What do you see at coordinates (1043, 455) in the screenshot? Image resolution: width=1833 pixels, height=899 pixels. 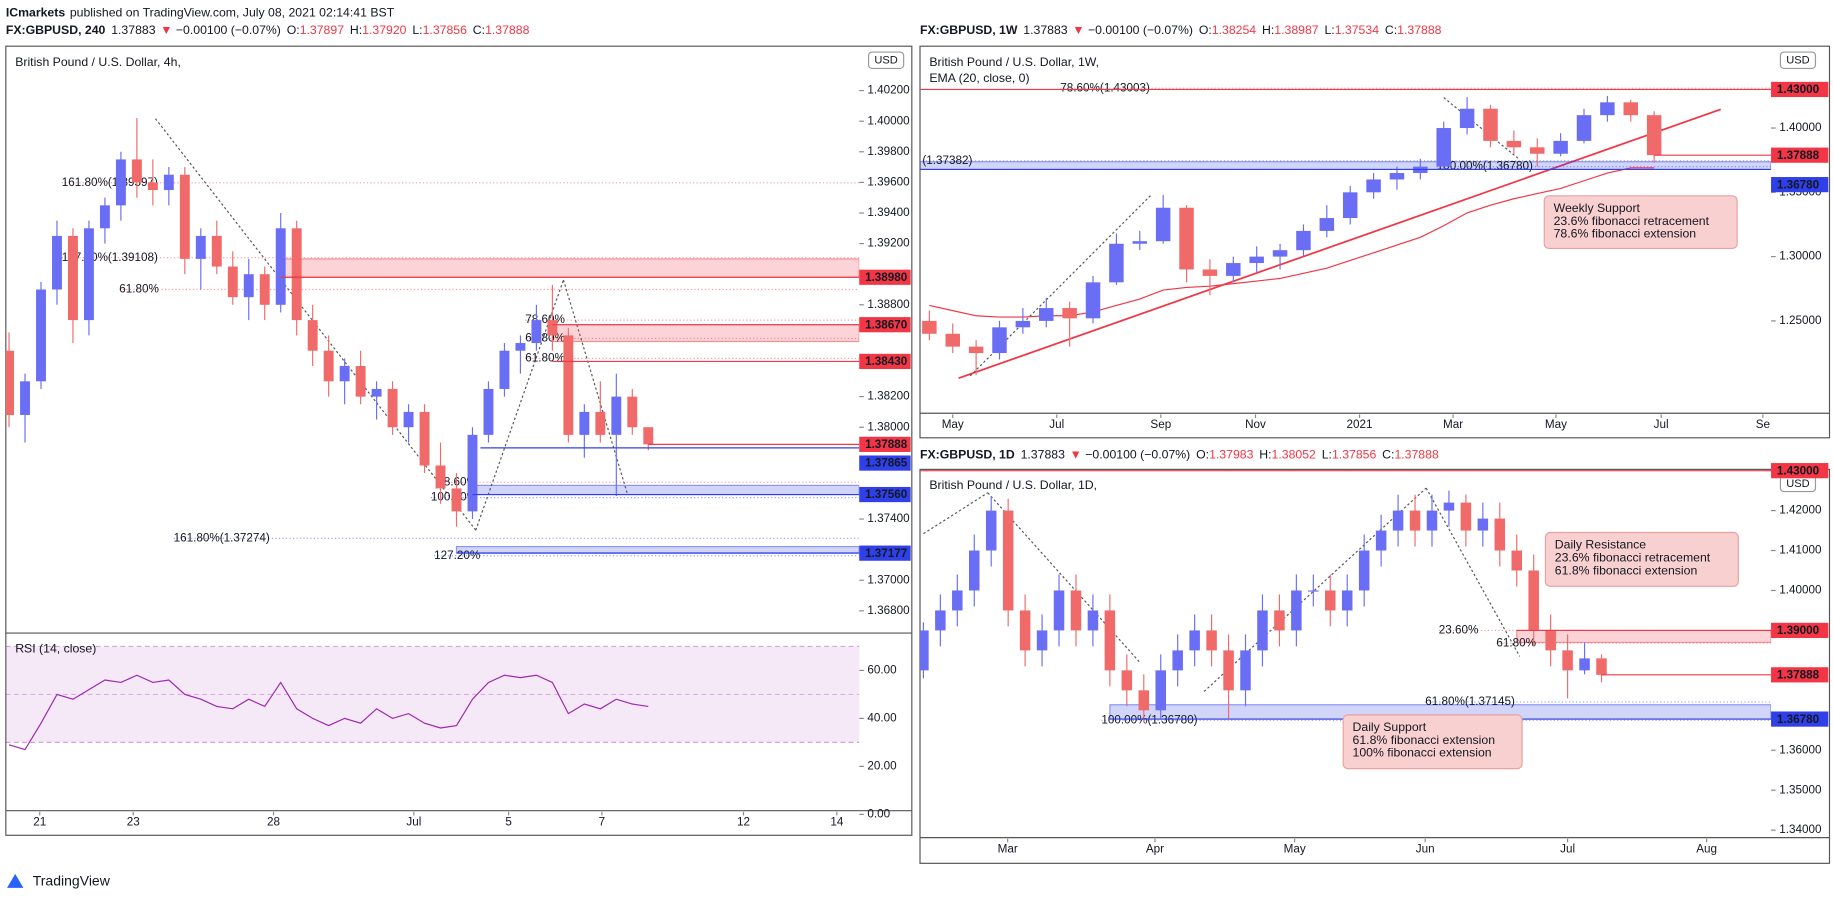 I see `last-price: 1.37883` at bounding box center [1043, 455].